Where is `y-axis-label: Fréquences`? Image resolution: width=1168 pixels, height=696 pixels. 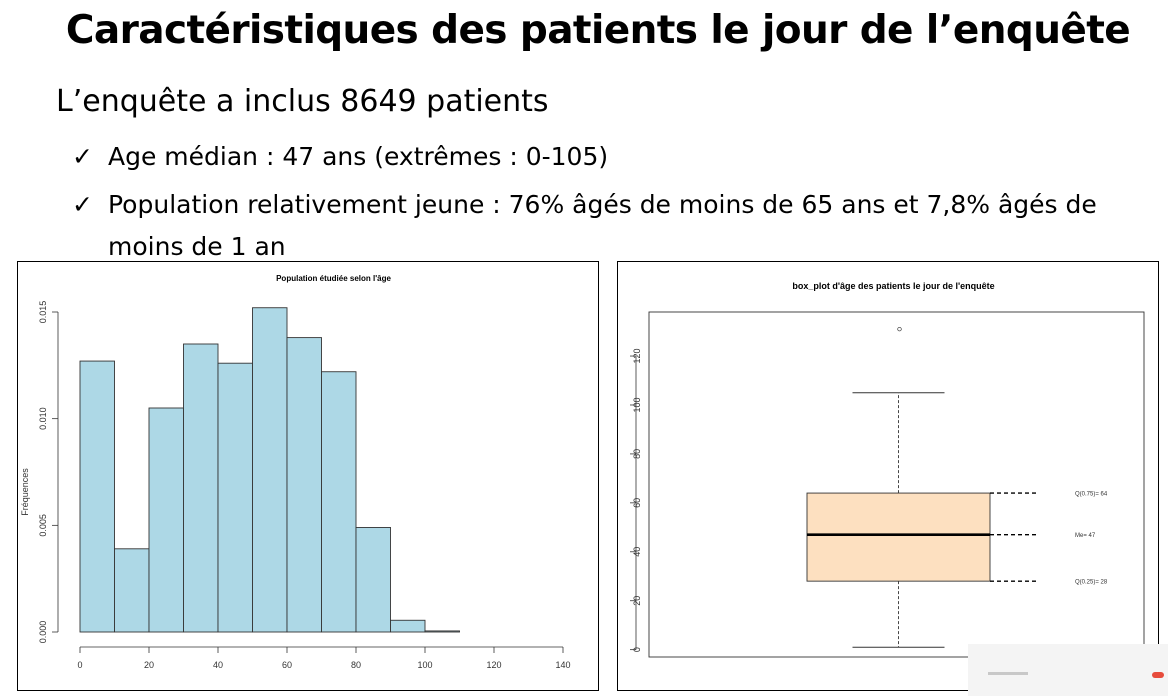
y-axis-label: Fréquences is located at coordinates (25, 492).